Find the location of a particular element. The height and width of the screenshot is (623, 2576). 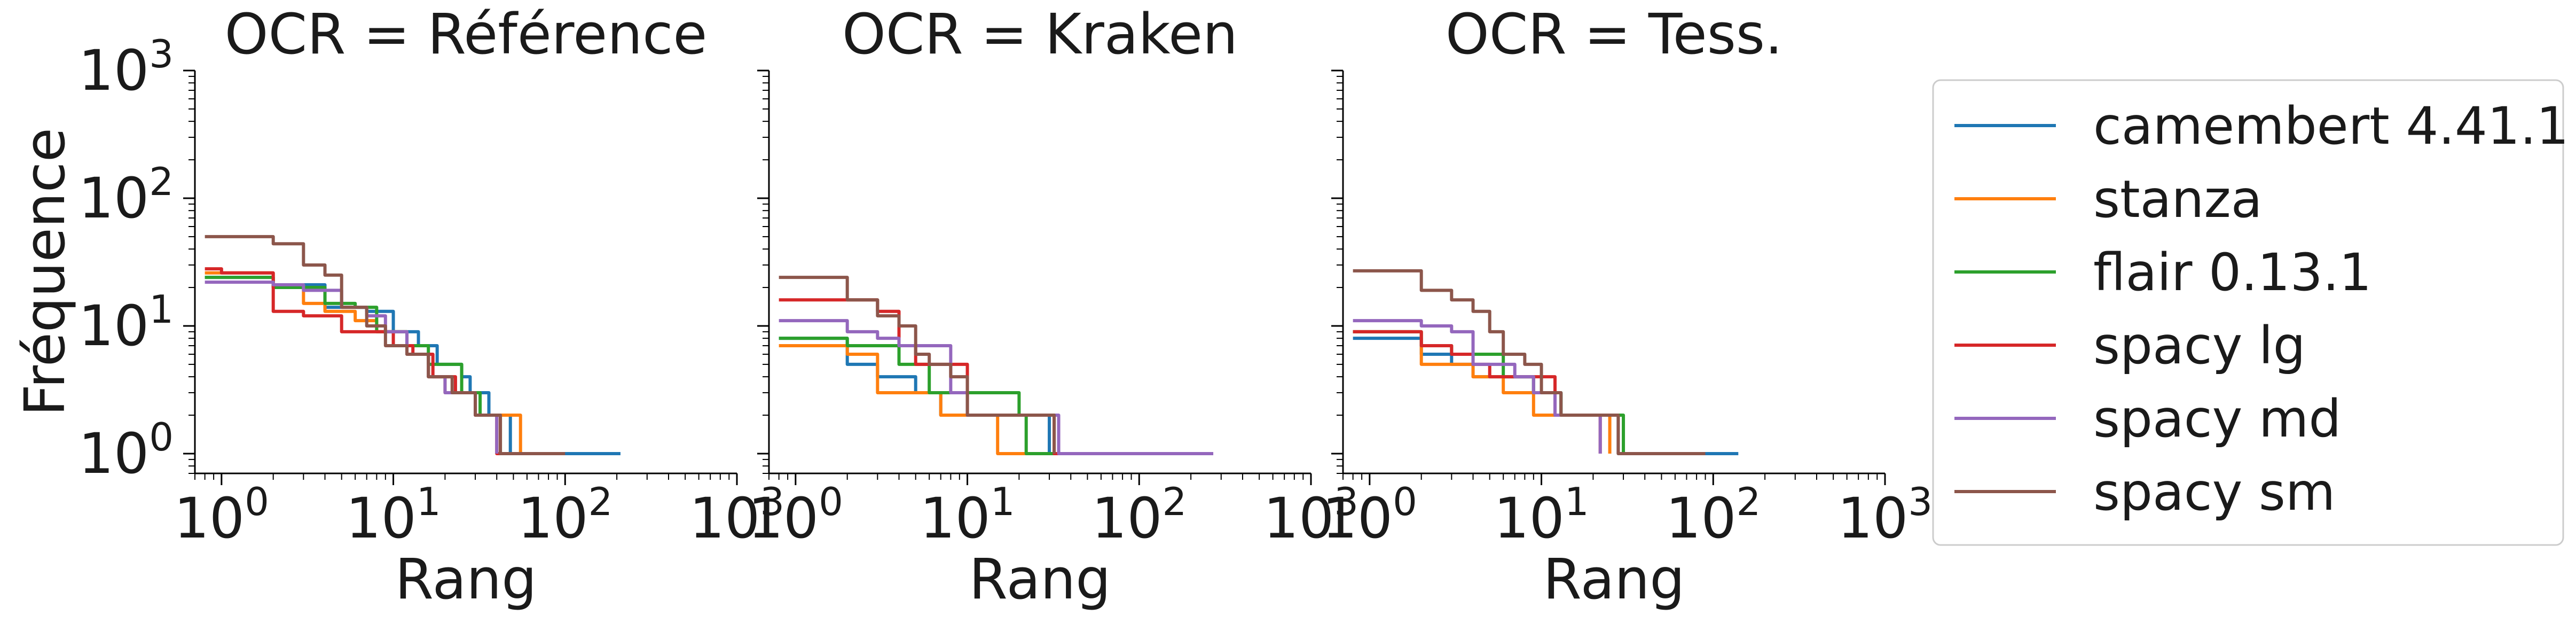

legend-label: spacy lg is located at coordinates (2199, 346).